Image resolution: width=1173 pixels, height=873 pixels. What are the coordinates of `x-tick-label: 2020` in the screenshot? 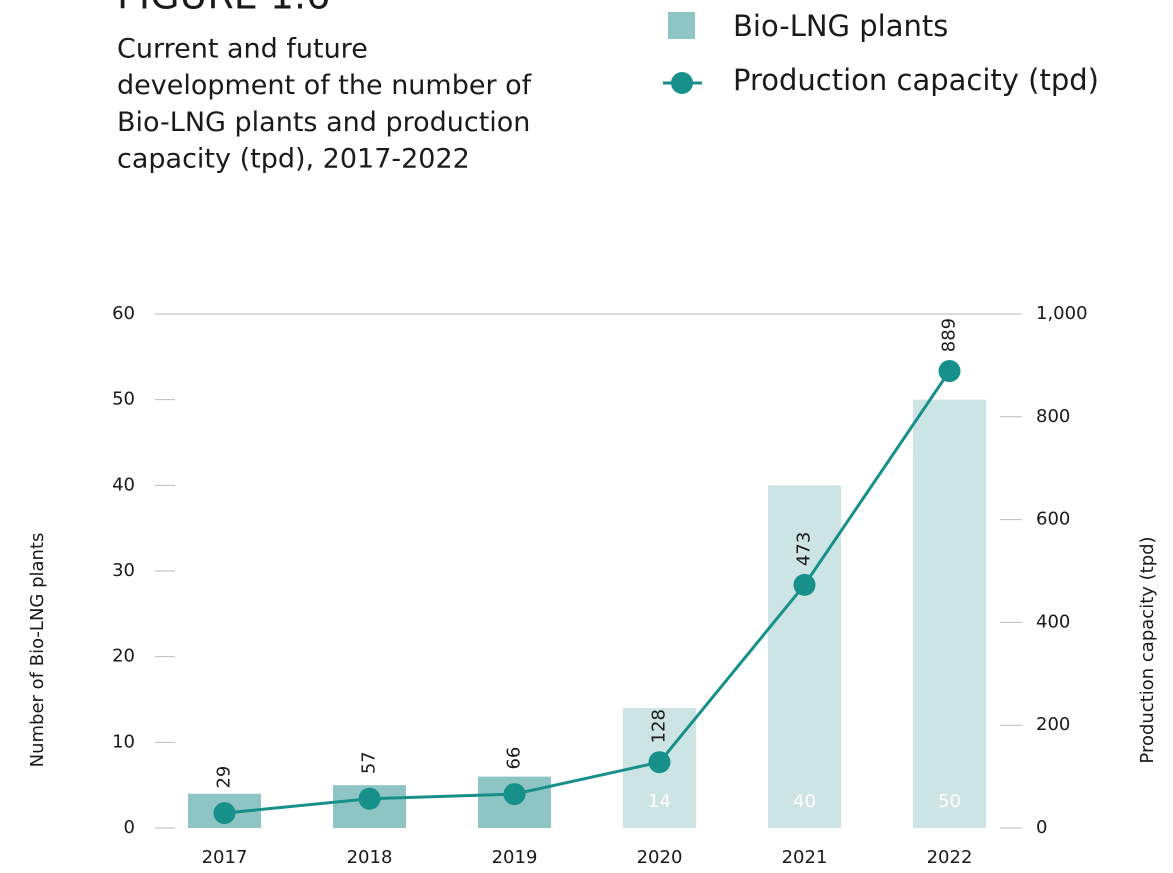 It's located at (660, 857).